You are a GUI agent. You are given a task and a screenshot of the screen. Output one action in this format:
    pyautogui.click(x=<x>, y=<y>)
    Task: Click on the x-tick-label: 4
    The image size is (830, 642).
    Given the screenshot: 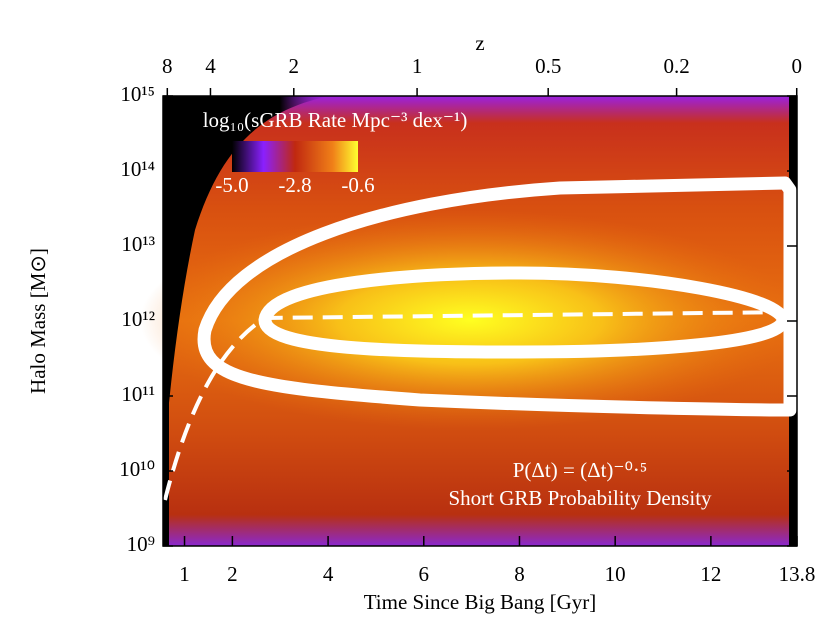 What is the action you would take?
    pyautogui.click(x=328, y=574)
    